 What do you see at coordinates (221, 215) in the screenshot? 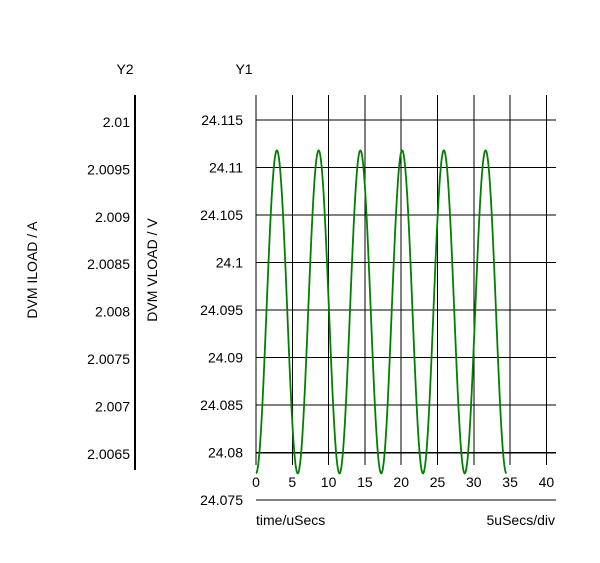
I see `y1-tick-label: 24.105` at bounding box center [221, 215].